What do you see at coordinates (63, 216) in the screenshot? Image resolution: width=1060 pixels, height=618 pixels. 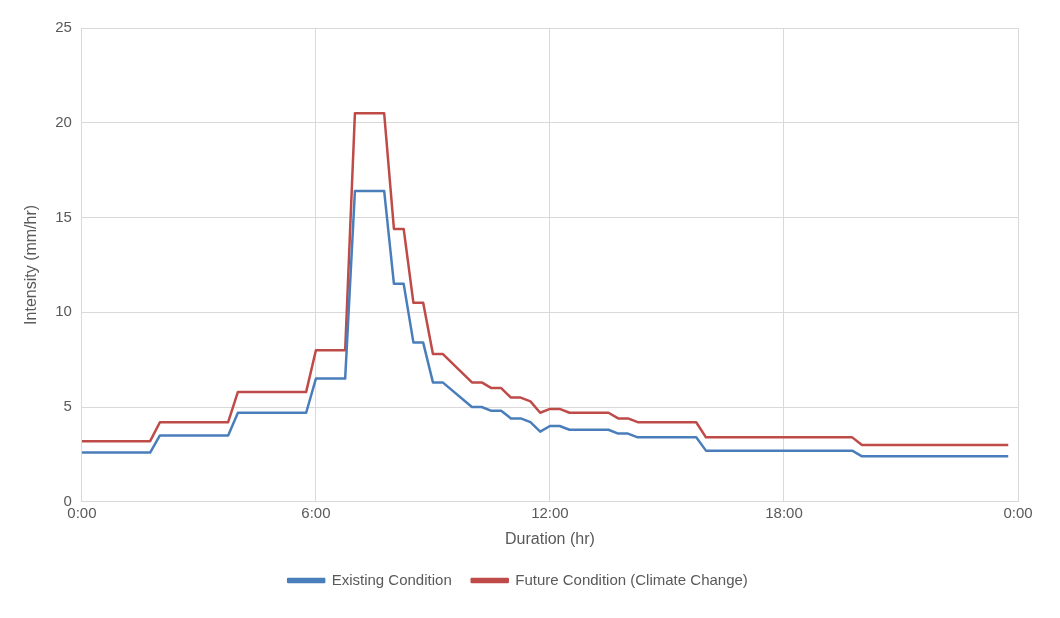 I see `y-tick-label: 15` at bounding box center [63, 216].